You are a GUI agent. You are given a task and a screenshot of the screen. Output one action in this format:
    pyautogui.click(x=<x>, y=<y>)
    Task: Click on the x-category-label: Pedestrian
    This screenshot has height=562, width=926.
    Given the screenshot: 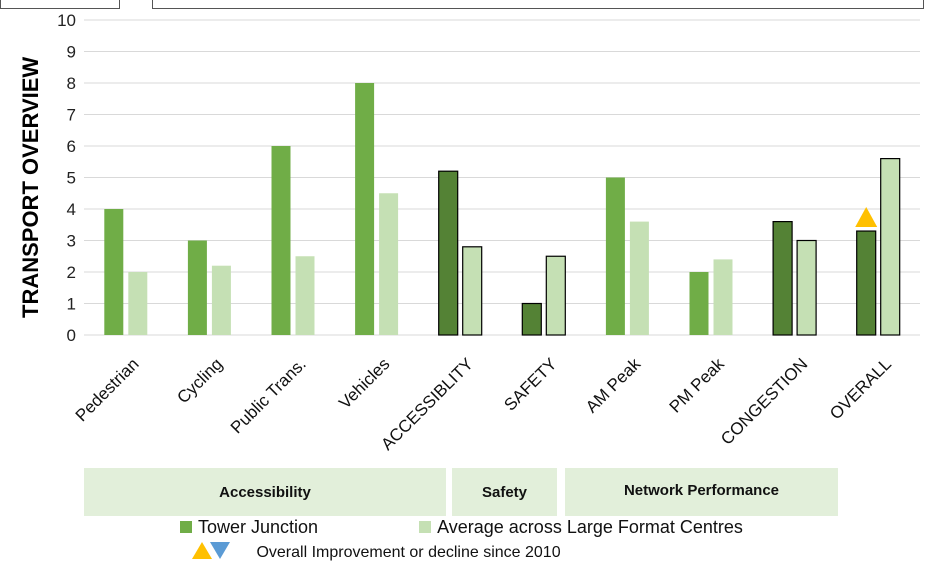 What is the action you would take?
    pyautogui.click(x=107, y=389)
    